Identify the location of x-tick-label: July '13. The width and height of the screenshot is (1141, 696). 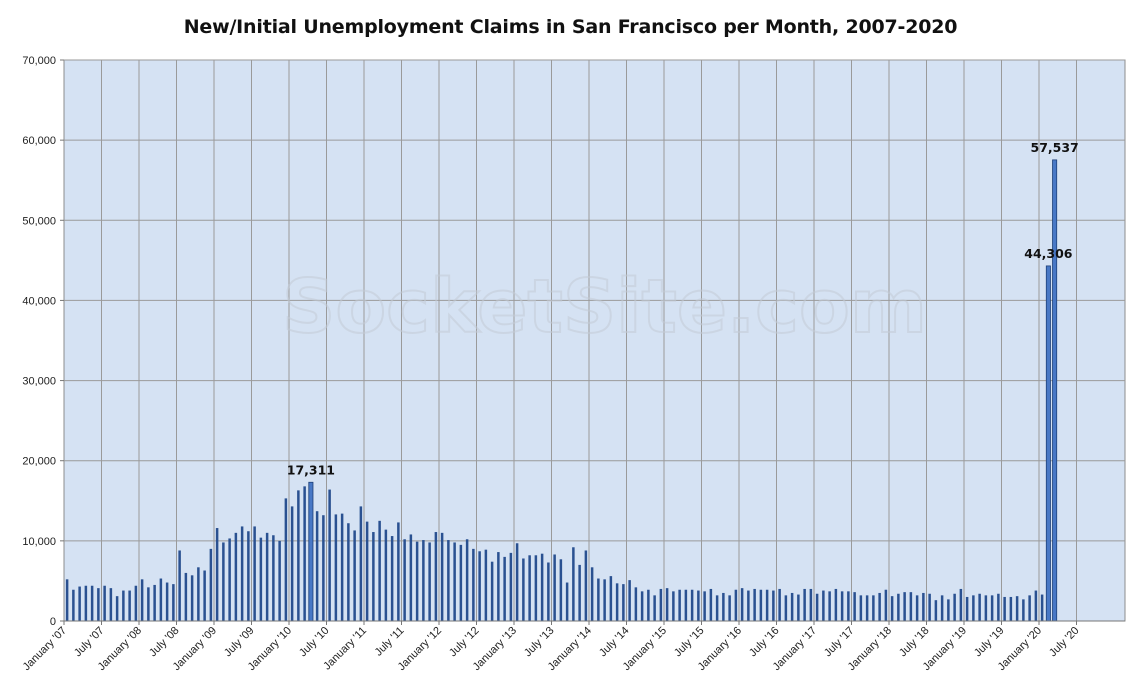
(539, 642).